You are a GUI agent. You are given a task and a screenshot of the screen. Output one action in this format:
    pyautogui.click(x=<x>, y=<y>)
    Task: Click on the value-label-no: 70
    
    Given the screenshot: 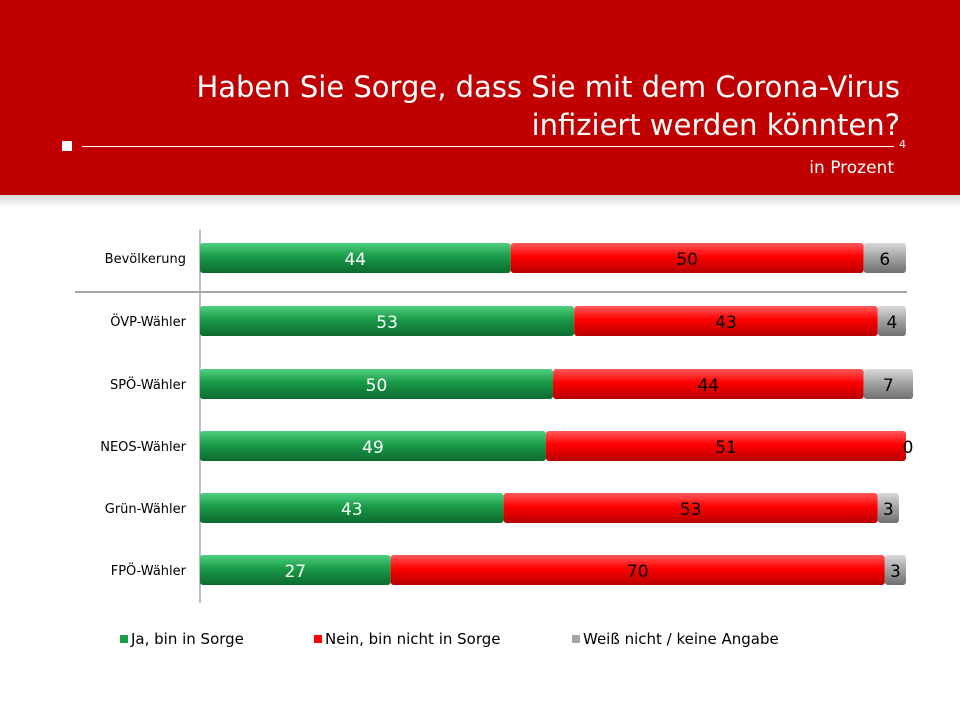 What is the action you would take?
    pyautogui.click(x=638, y=572)
    